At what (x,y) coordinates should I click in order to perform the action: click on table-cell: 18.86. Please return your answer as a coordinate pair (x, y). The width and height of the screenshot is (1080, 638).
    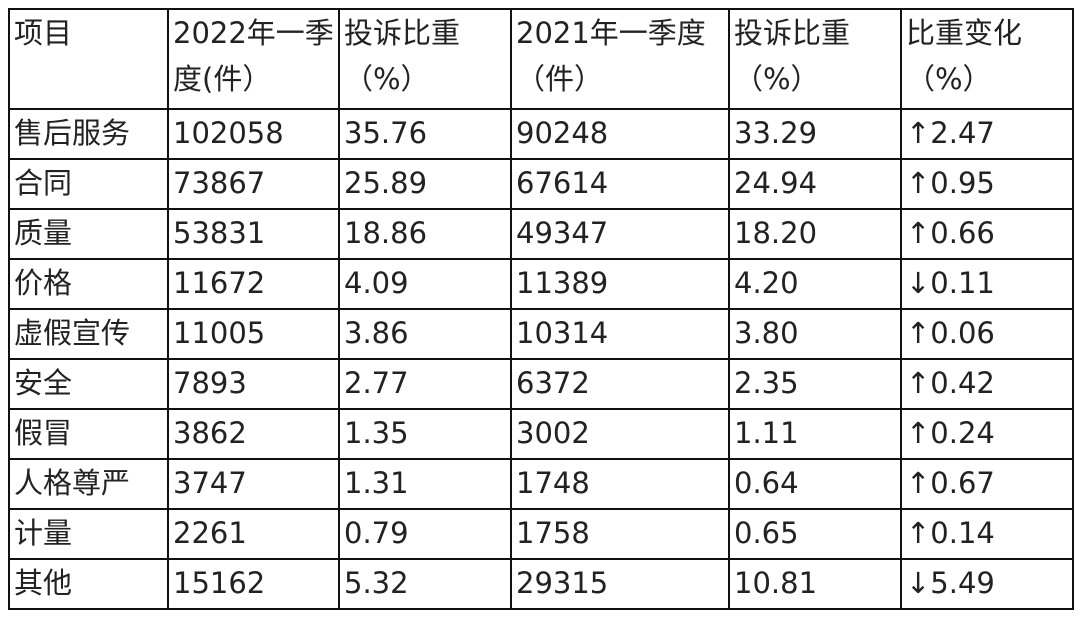
    Looking at the image, I should click on (425, 234).